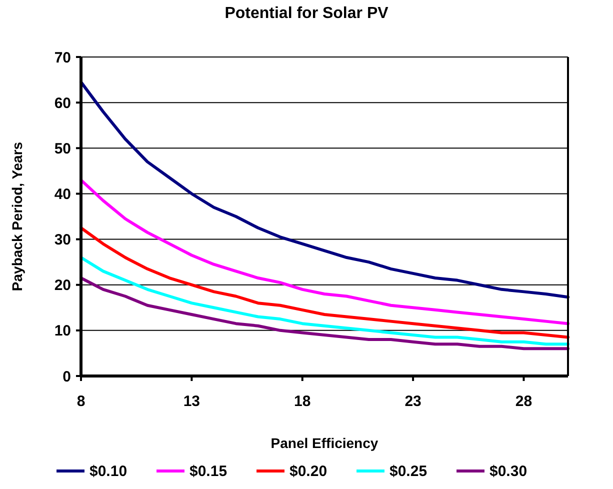  I want to click on y-tick-label: 10, so click(62, 331).